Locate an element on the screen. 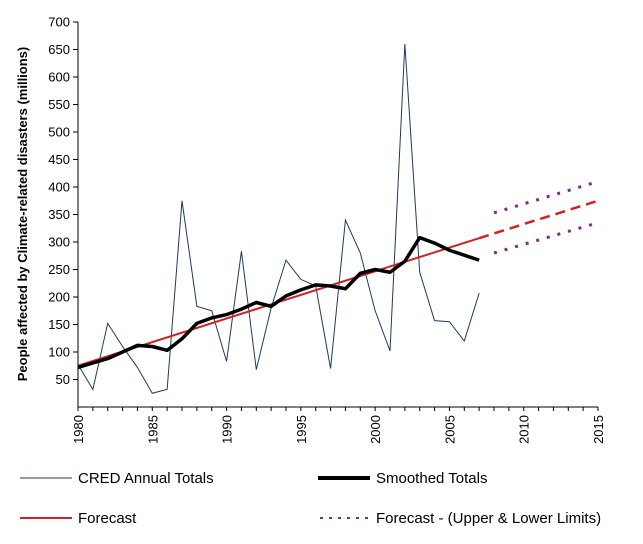 The width and height of the screenshot is (643, 544). legend-label-annual: CRED Annual Totals is located at coordinates (146, 478).